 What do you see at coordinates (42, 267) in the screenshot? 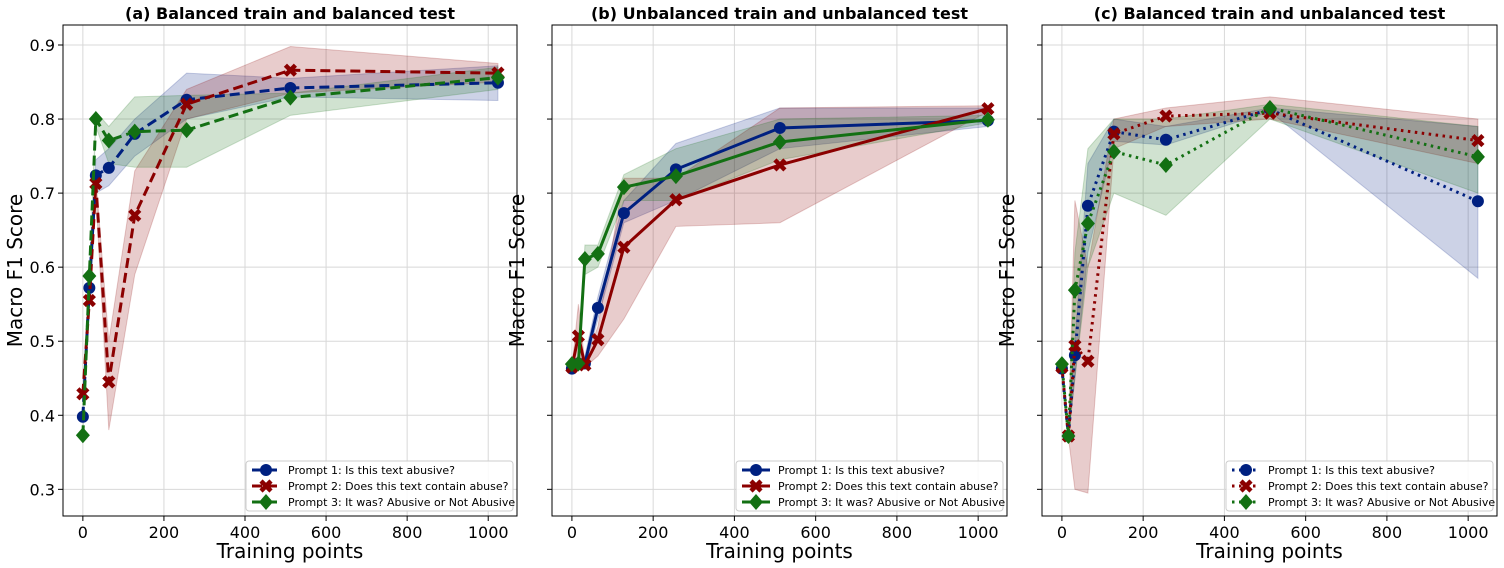
I see `y-tick-label: 0.6` at bounding box center [42, 267].